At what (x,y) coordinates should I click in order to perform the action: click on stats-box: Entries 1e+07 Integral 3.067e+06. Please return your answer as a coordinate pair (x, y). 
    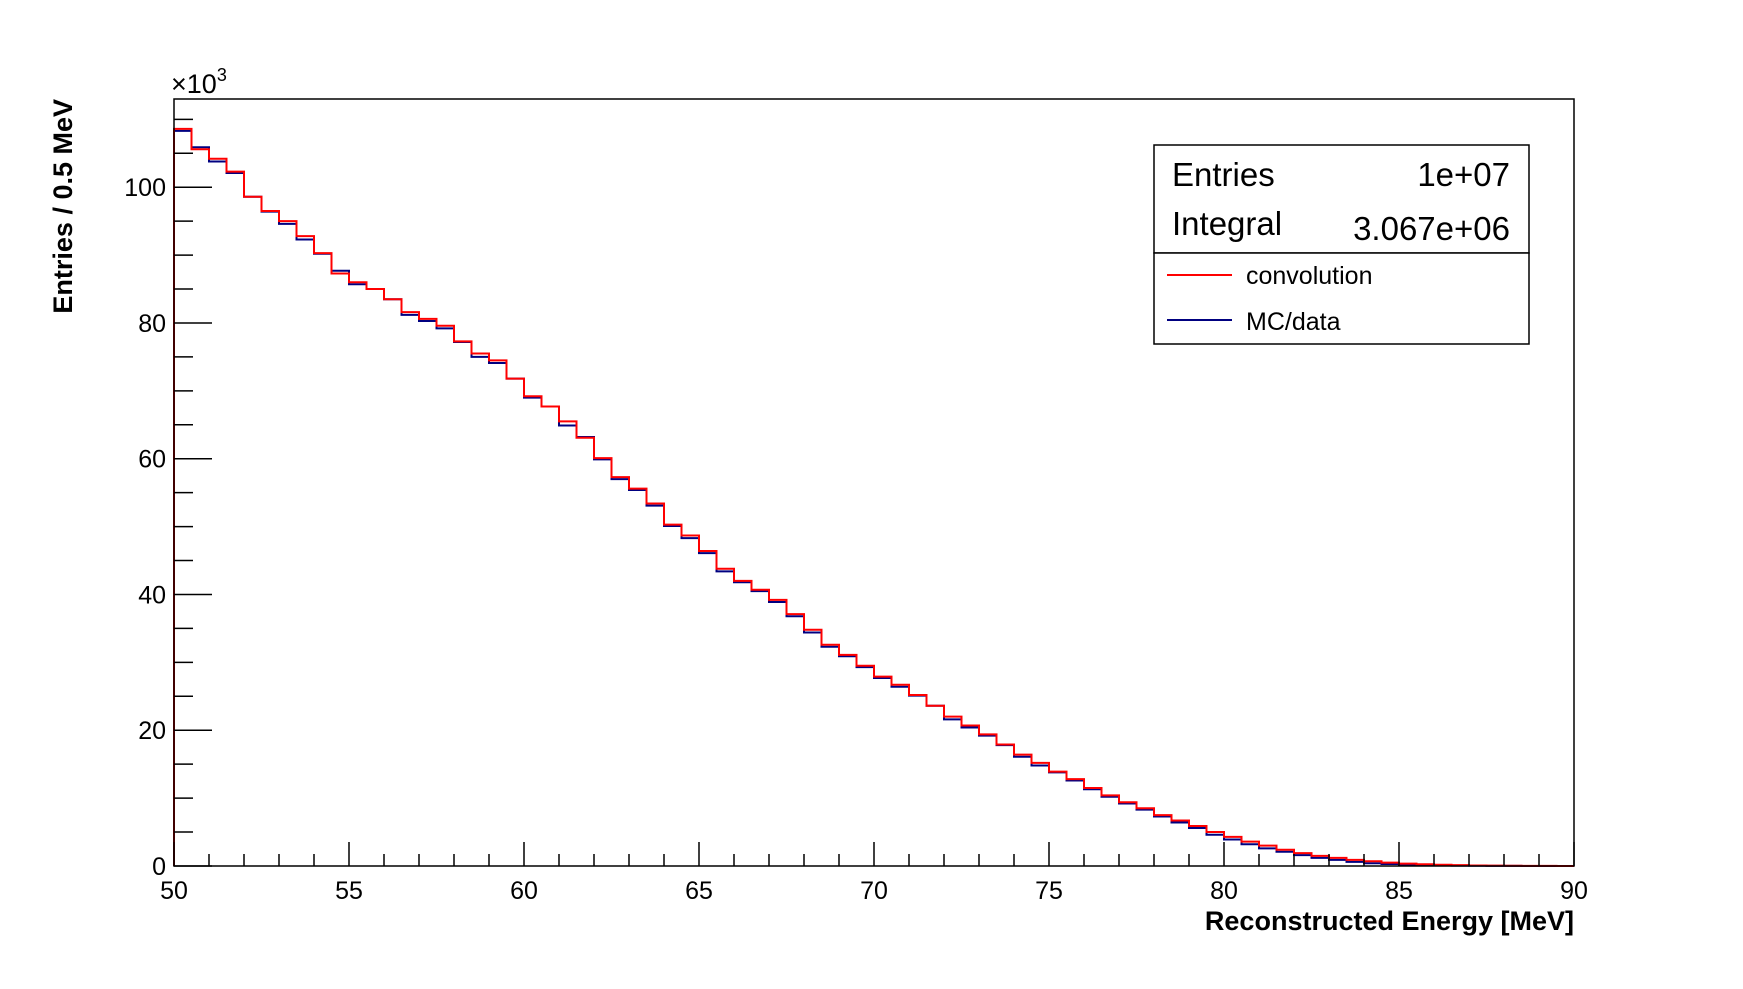
    Looking at the image, I should click on (1341, 199).